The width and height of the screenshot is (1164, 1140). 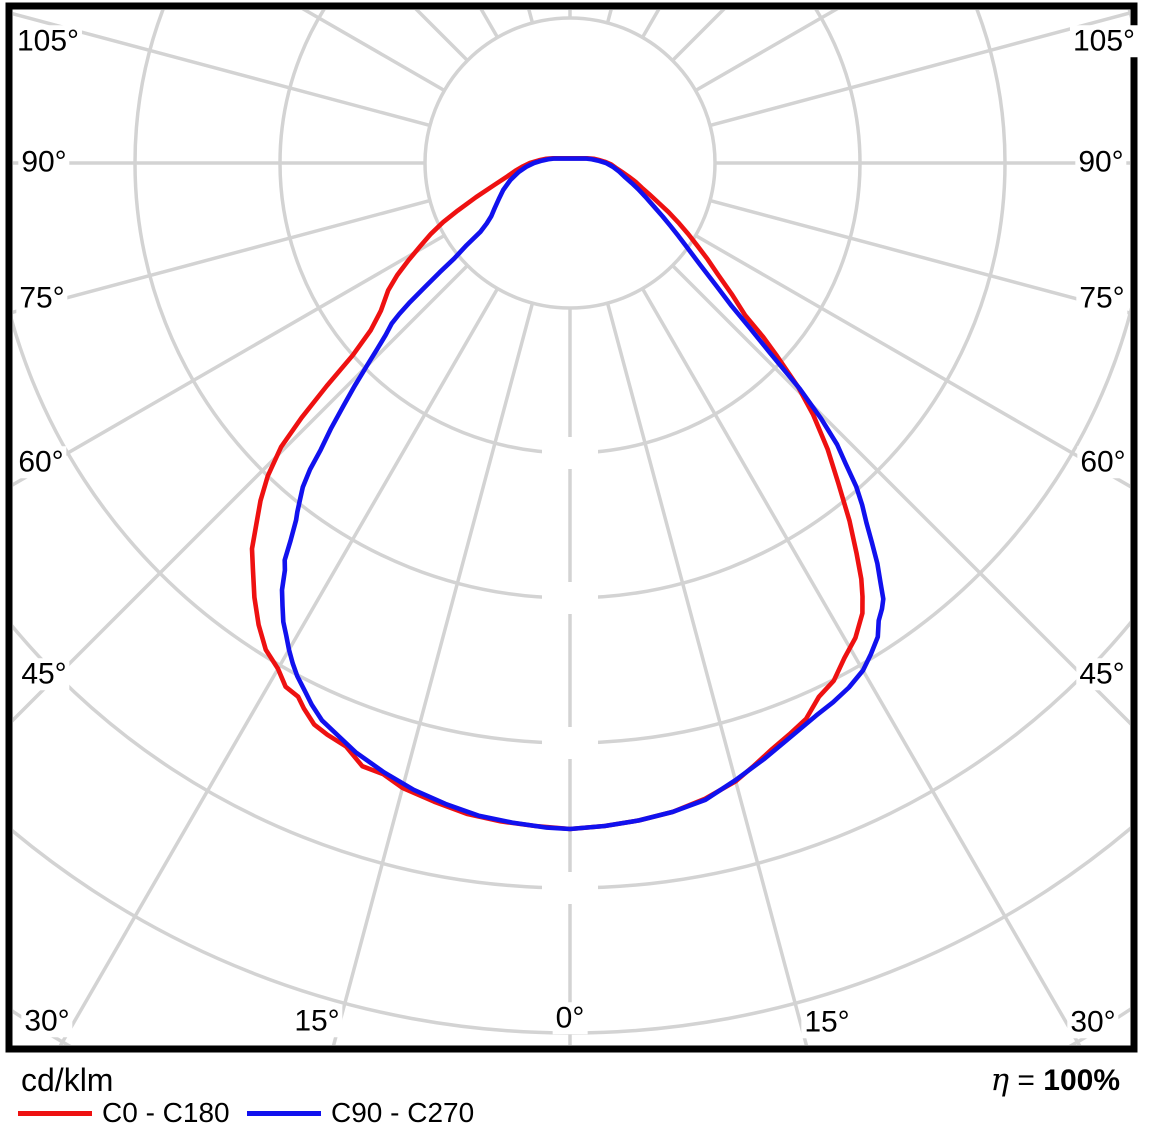 What do you see at coordinates (1000, 1080) in the screenshot?
I see `eta-symbol: η` at bounding box center [1000, 1080].